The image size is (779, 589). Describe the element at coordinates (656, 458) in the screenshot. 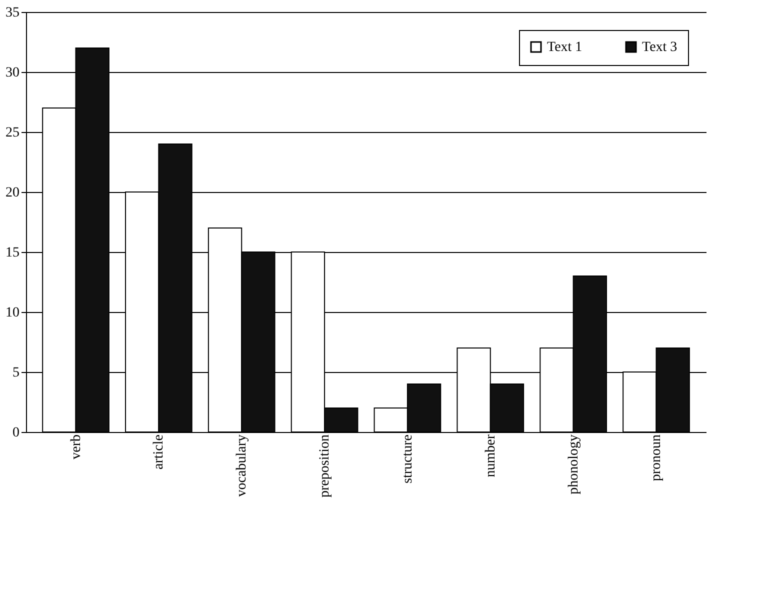

I see `x-tick-label: pronoun` at that location.